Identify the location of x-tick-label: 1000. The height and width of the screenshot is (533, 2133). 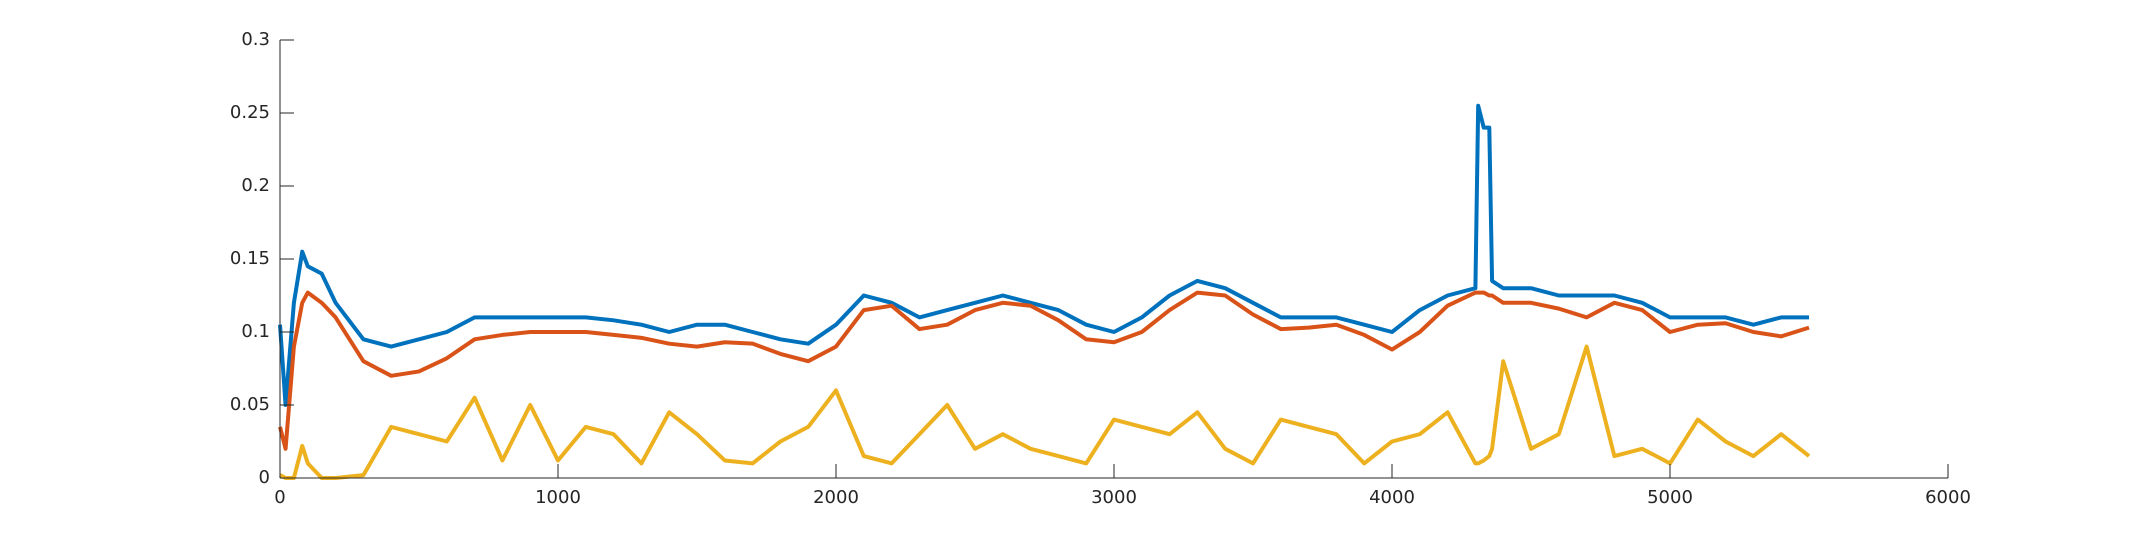
(558, 497).